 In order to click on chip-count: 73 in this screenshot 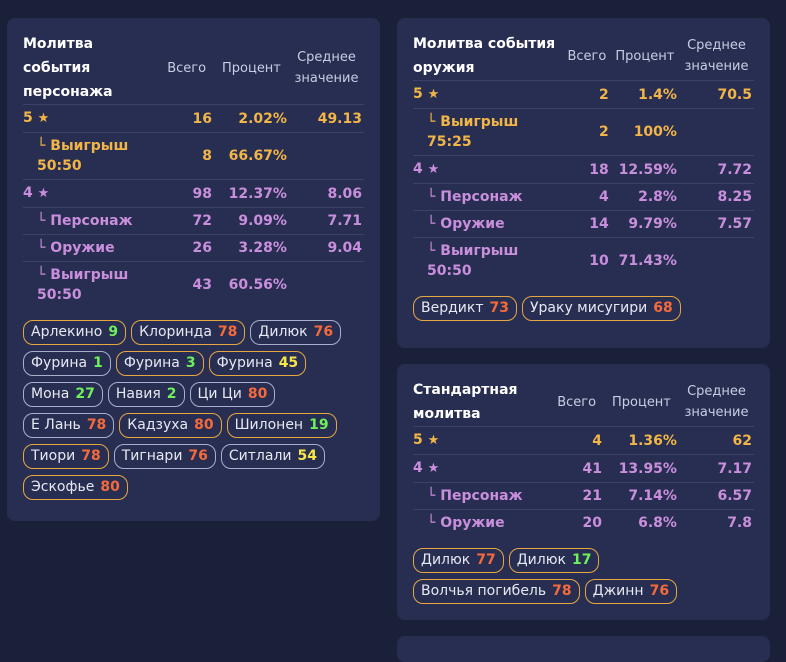, I will do `click(499, 308)`.